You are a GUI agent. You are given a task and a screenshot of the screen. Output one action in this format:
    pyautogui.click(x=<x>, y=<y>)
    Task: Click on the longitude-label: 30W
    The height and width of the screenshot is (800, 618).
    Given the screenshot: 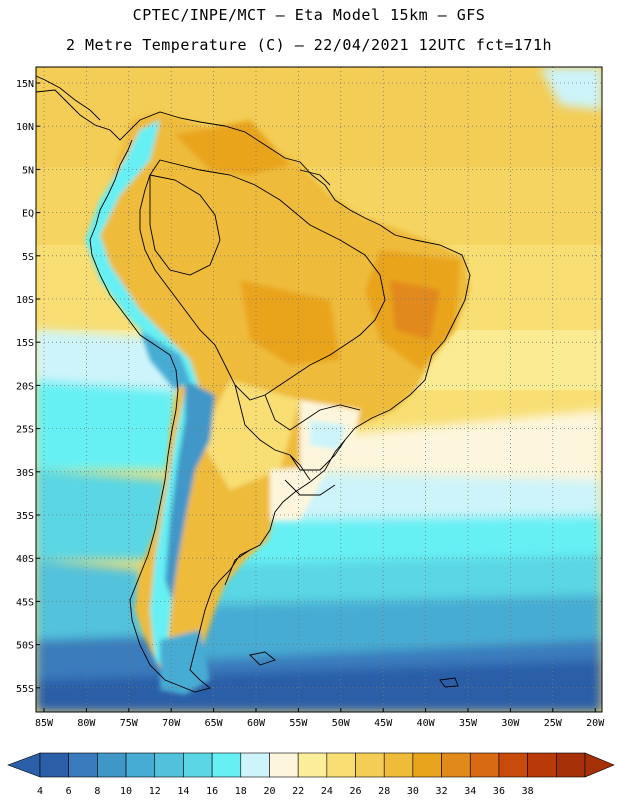 What is the action you would take?
    pyautogui.click(x=510, y=723)
    